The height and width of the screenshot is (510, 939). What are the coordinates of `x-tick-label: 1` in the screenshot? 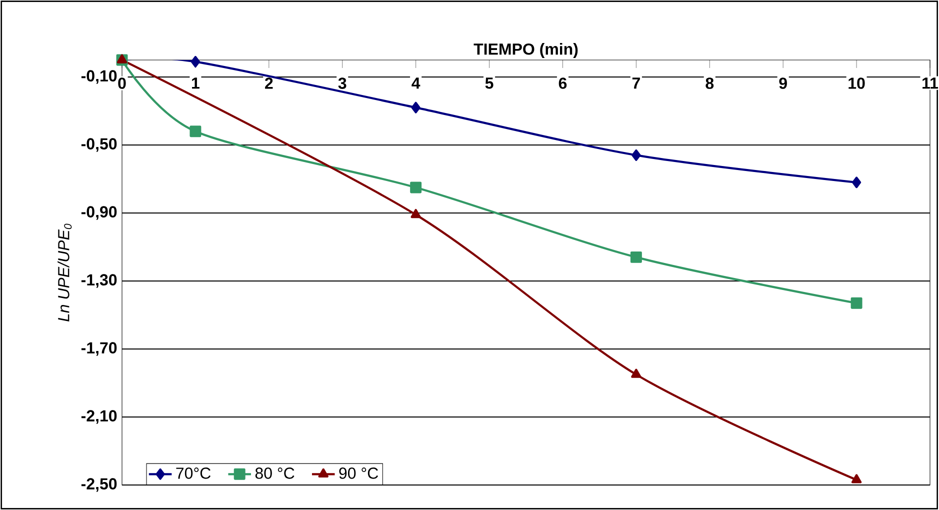 It's located at (196, 83).